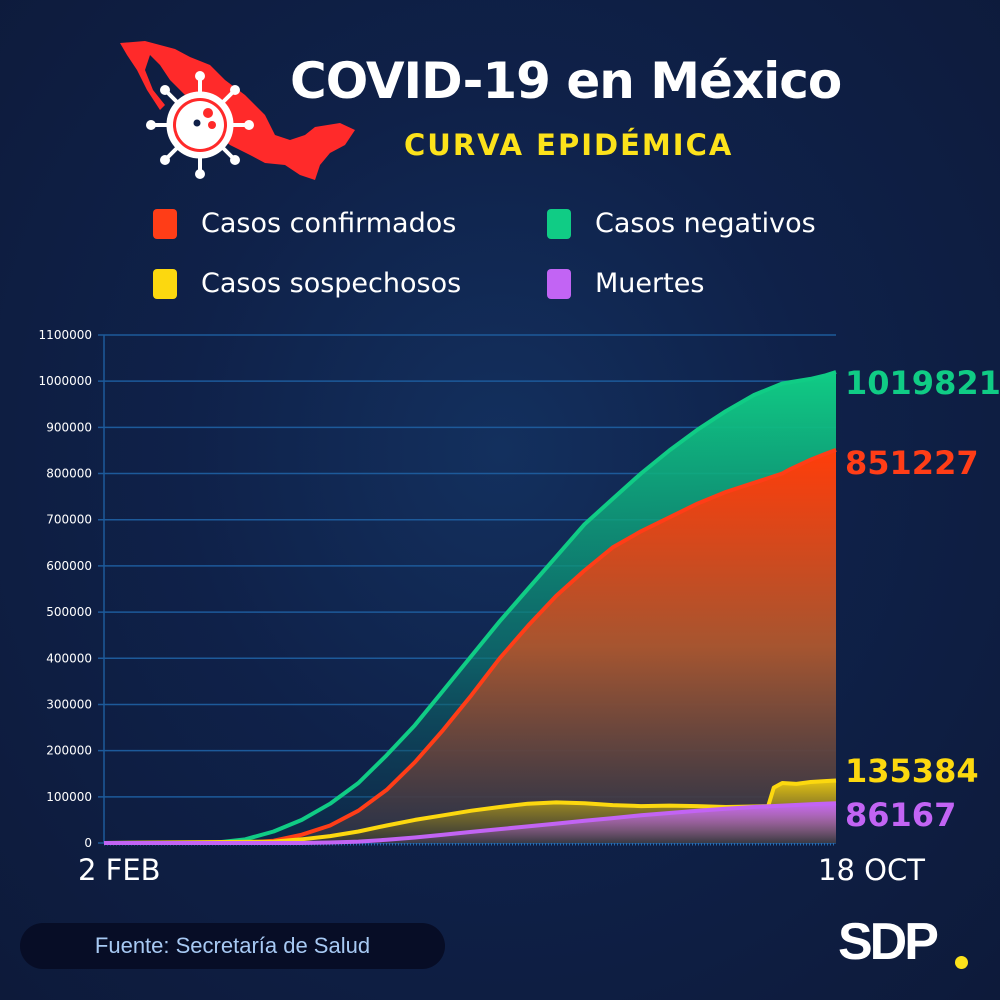  Describe the element at coordinates (69, 566) in the screenshot. I see `y-tick-label: 600000` at that location.